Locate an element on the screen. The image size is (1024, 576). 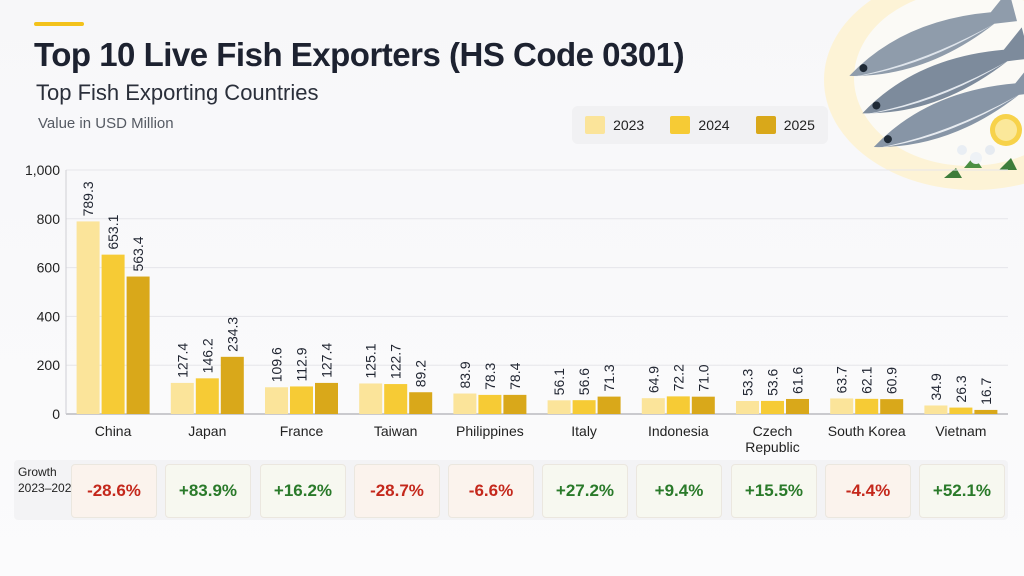
data-label: 83.9 is located at coordinates (465, 374).